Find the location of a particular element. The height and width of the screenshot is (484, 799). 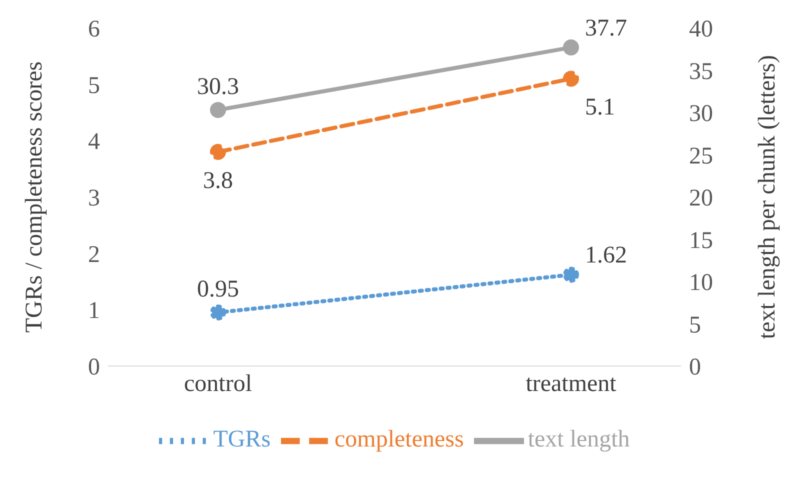

data-label: 3.8 is located at coordinates (218, 181).